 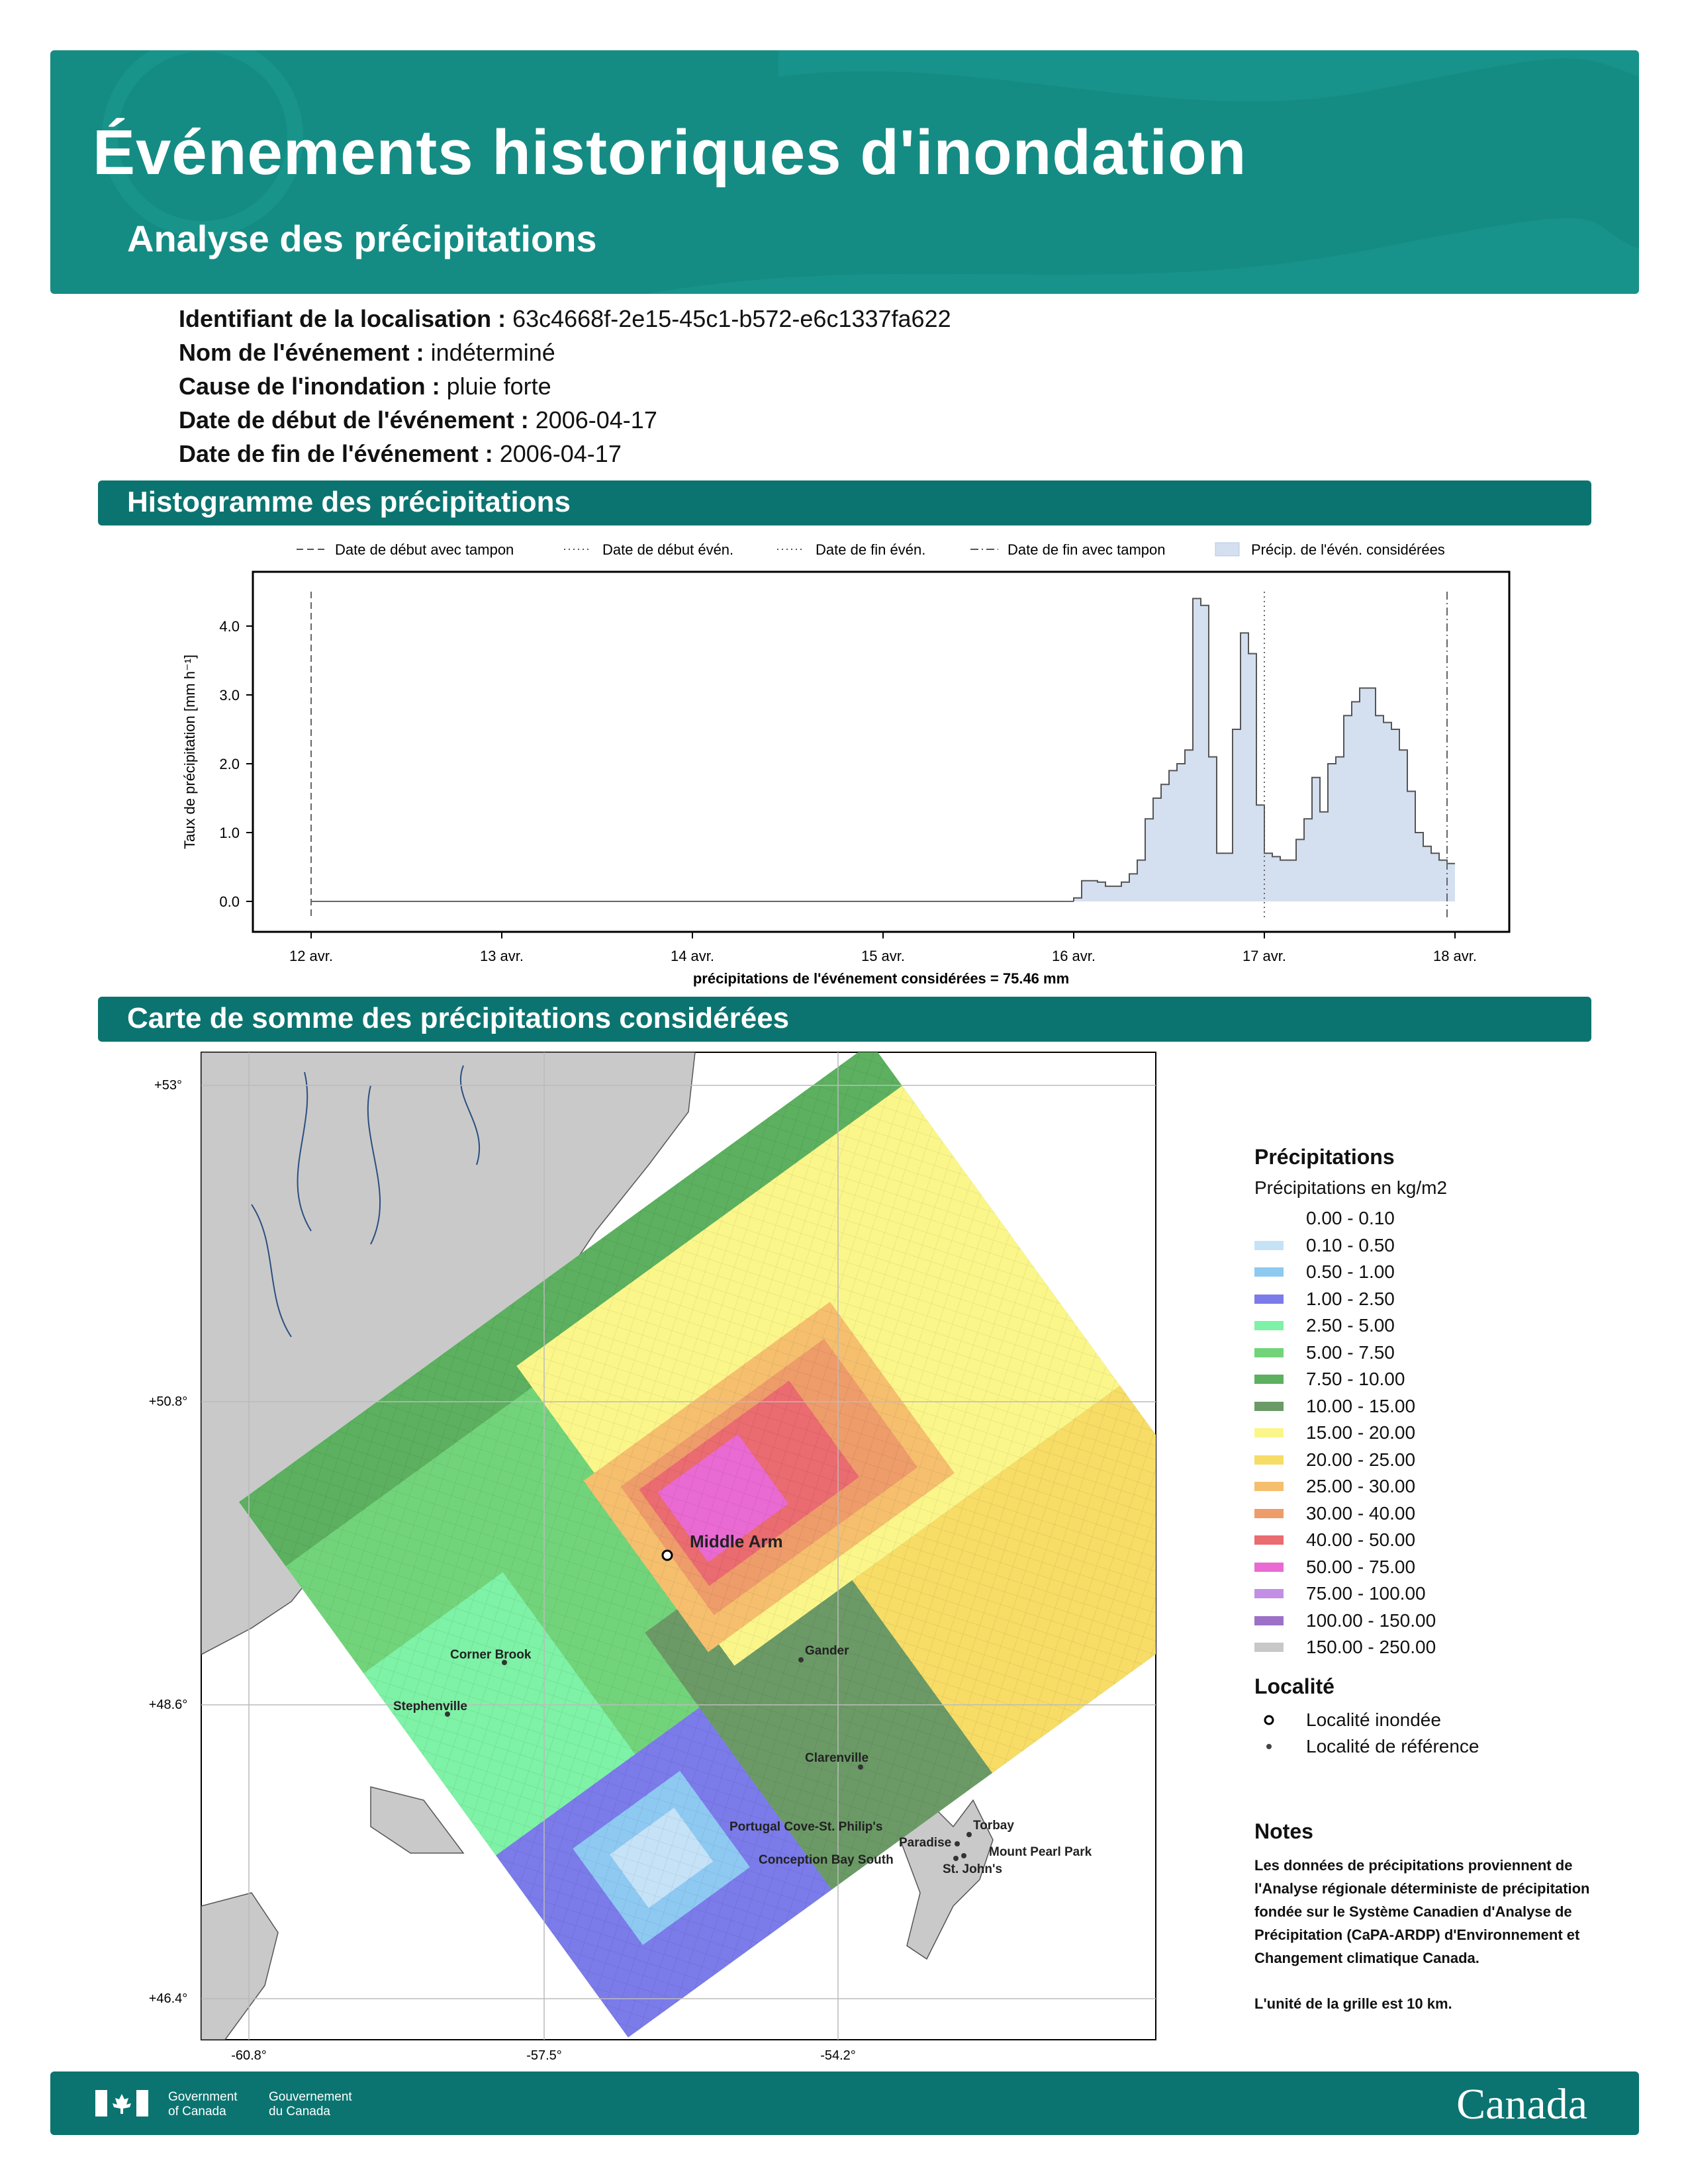 I want to click on gov-of-canada-fr: Gouvernement du Canada, so click(x=310, y=2104).